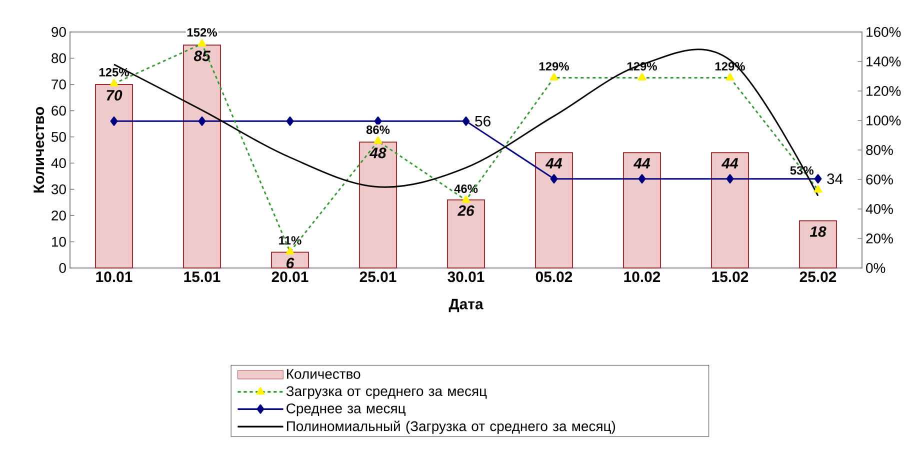 This screenshot has height=474, width=924. What do you see at coordinates (482, 121) in the screenshot?
I see `data-label: 56` at bounding box center [482, 121].